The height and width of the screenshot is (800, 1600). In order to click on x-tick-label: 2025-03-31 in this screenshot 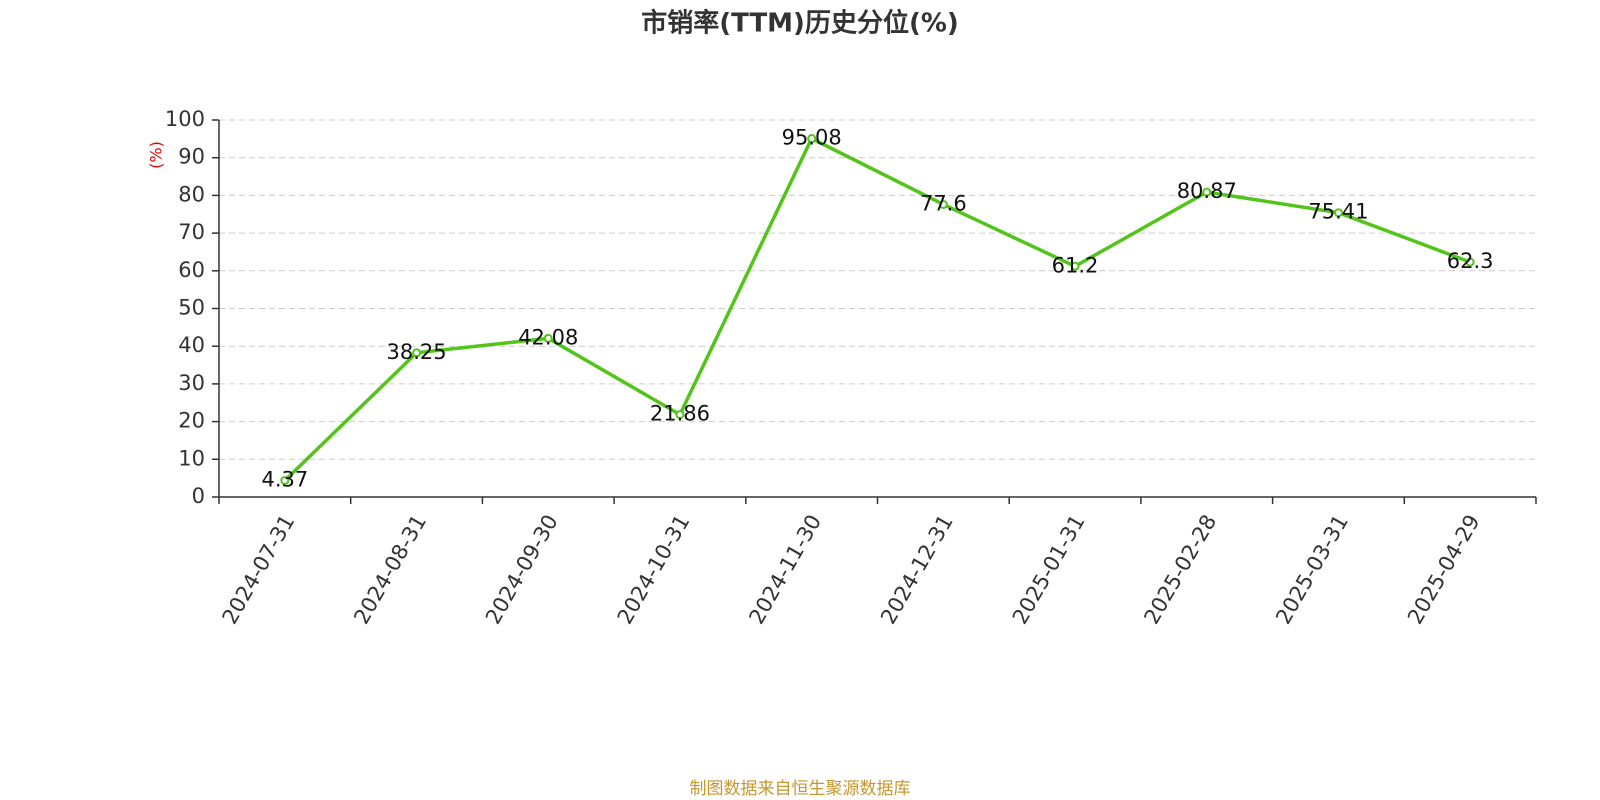, I will do `click(1312, 570)`.